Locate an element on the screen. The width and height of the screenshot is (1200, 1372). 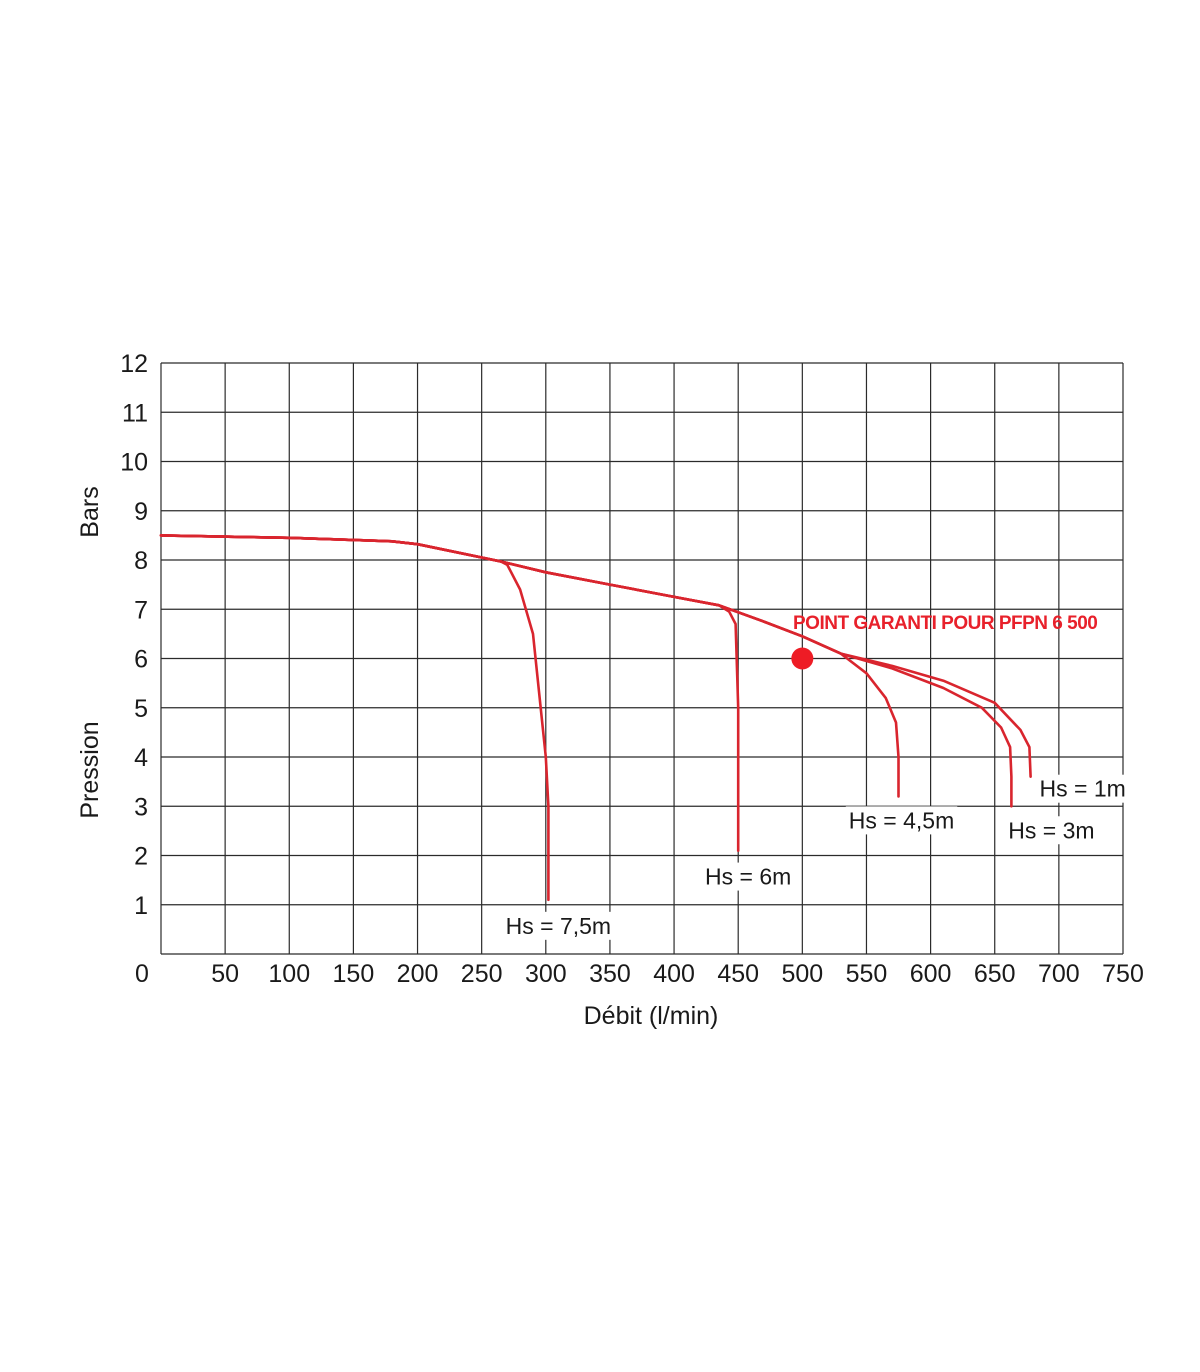
y-tick-label: 8 is located at coordinates (141, 561).